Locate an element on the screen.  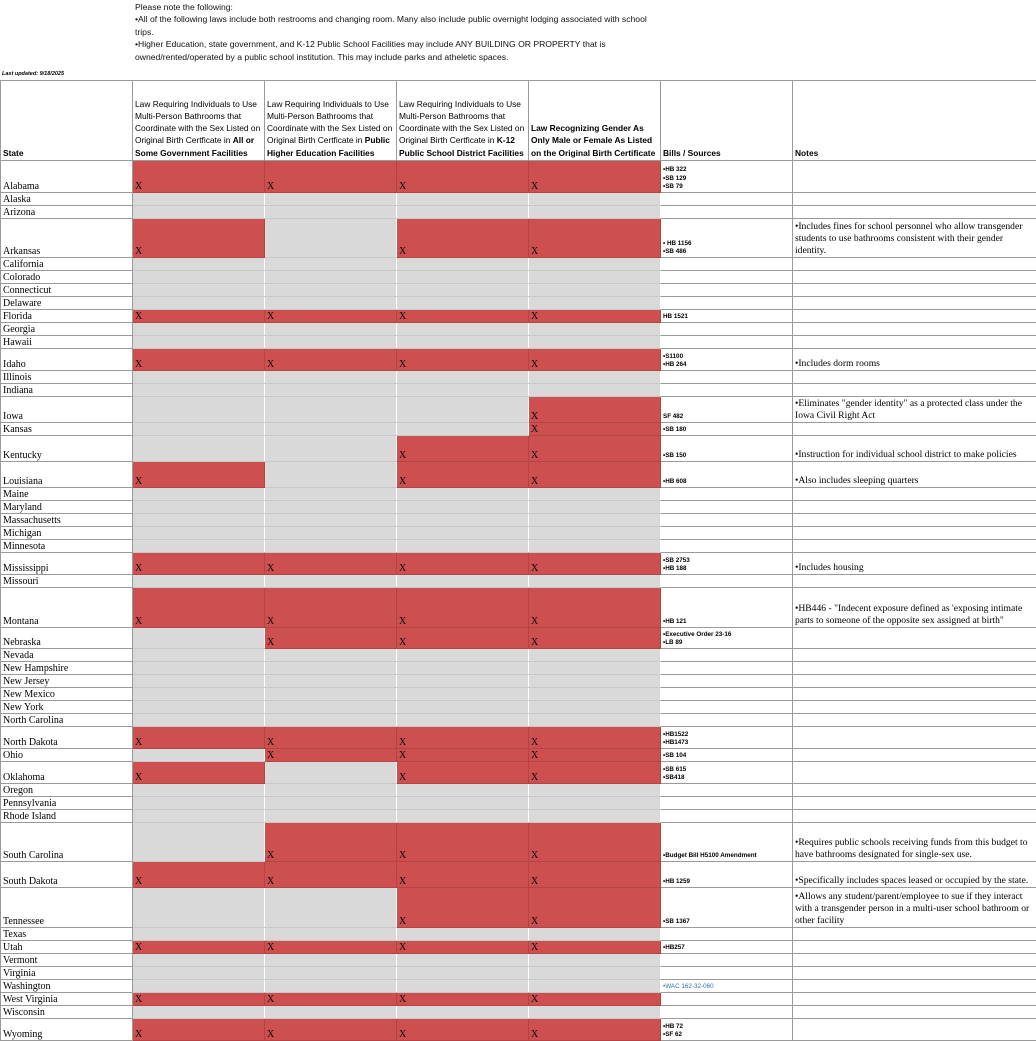
state-row: Virginia is located at coordinates (518, 973).